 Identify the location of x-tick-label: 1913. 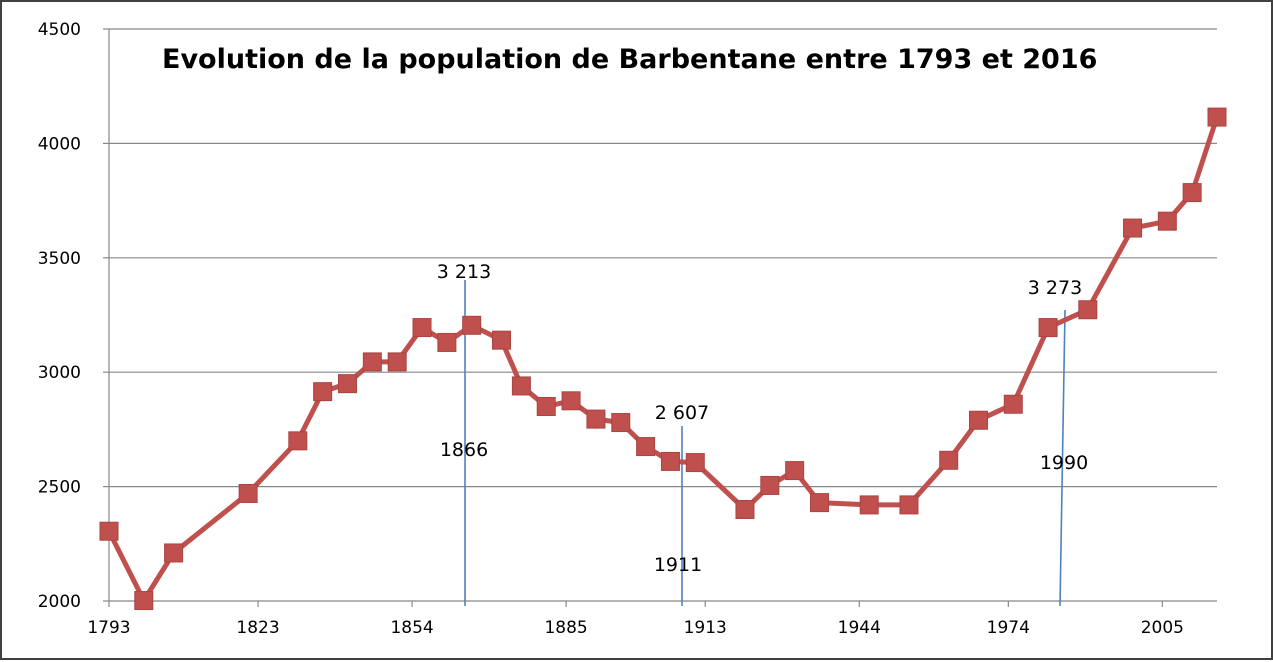
(705, 628).